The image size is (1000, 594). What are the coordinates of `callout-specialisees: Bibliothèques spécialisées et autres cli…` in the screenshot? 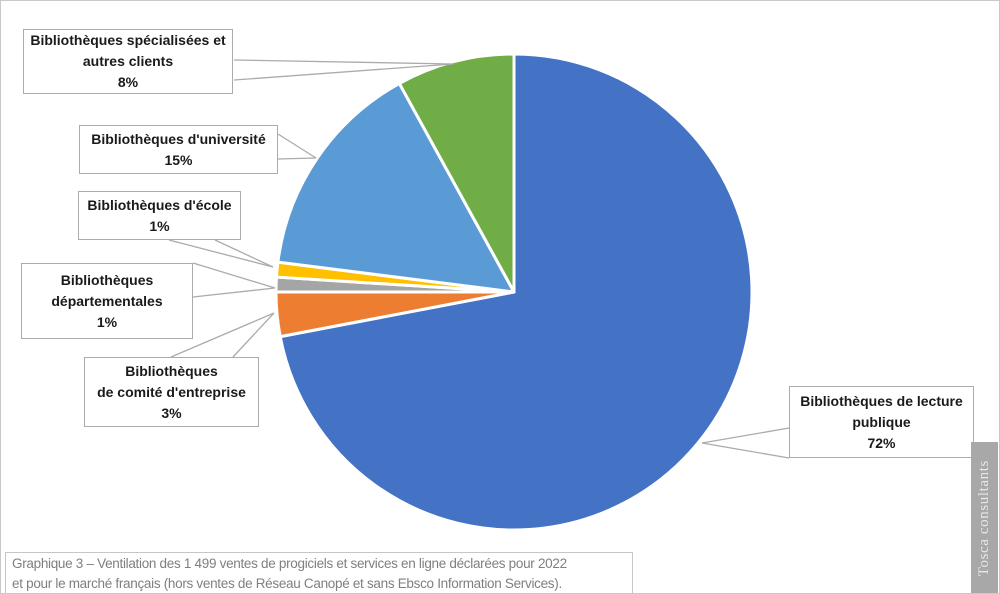 It's located at (128, 61).